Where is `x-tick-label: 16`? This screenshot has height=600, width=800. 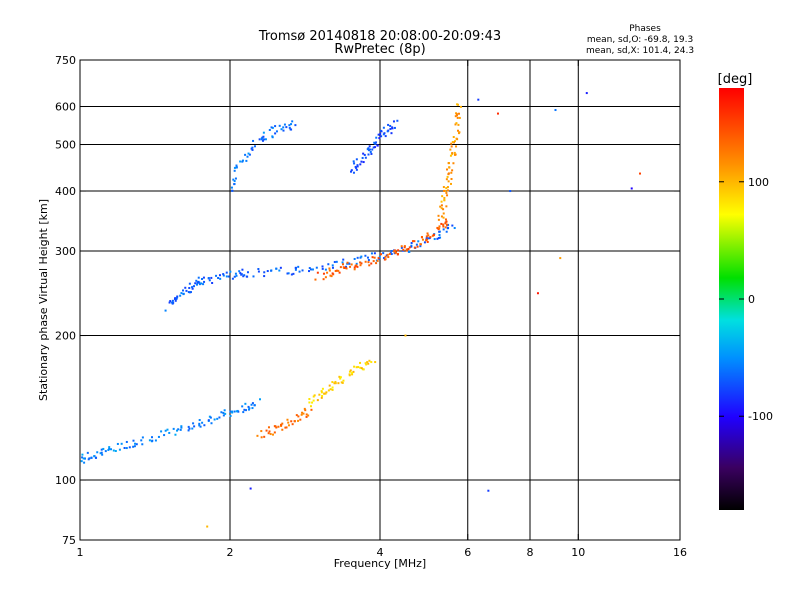 x-tick-label: 16 is located at coordinates (680, 552).